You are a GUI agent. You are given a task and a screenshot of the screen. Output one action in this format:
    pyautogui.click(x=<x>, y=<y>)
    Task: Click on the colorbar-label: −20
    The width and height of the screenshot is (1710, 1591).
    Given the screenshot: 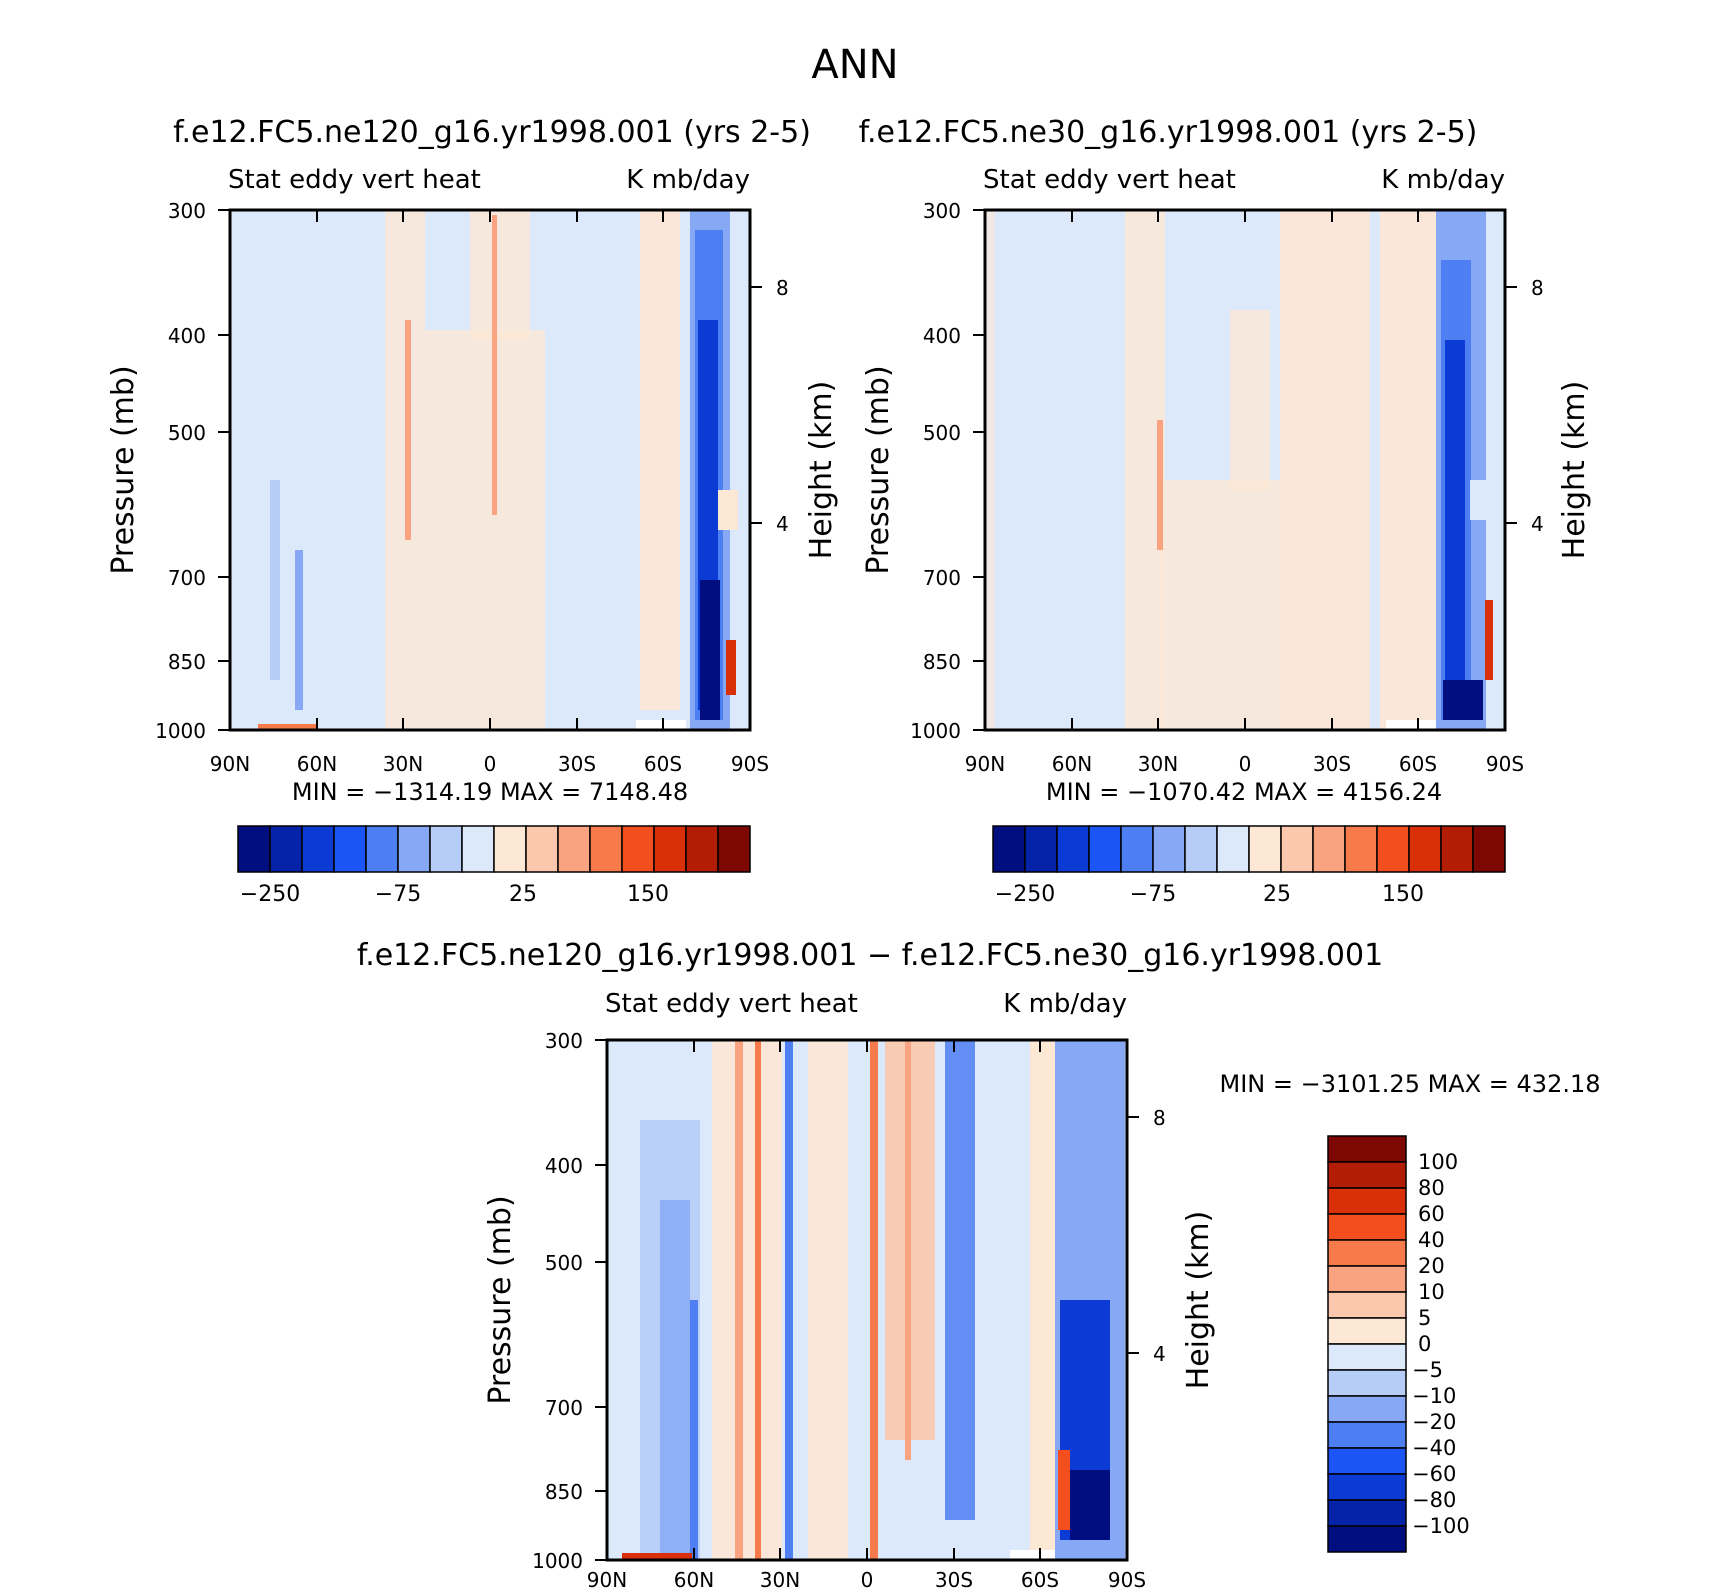 What is the action you would take?
    pyautogui.click(x=1434, y=1422)
    